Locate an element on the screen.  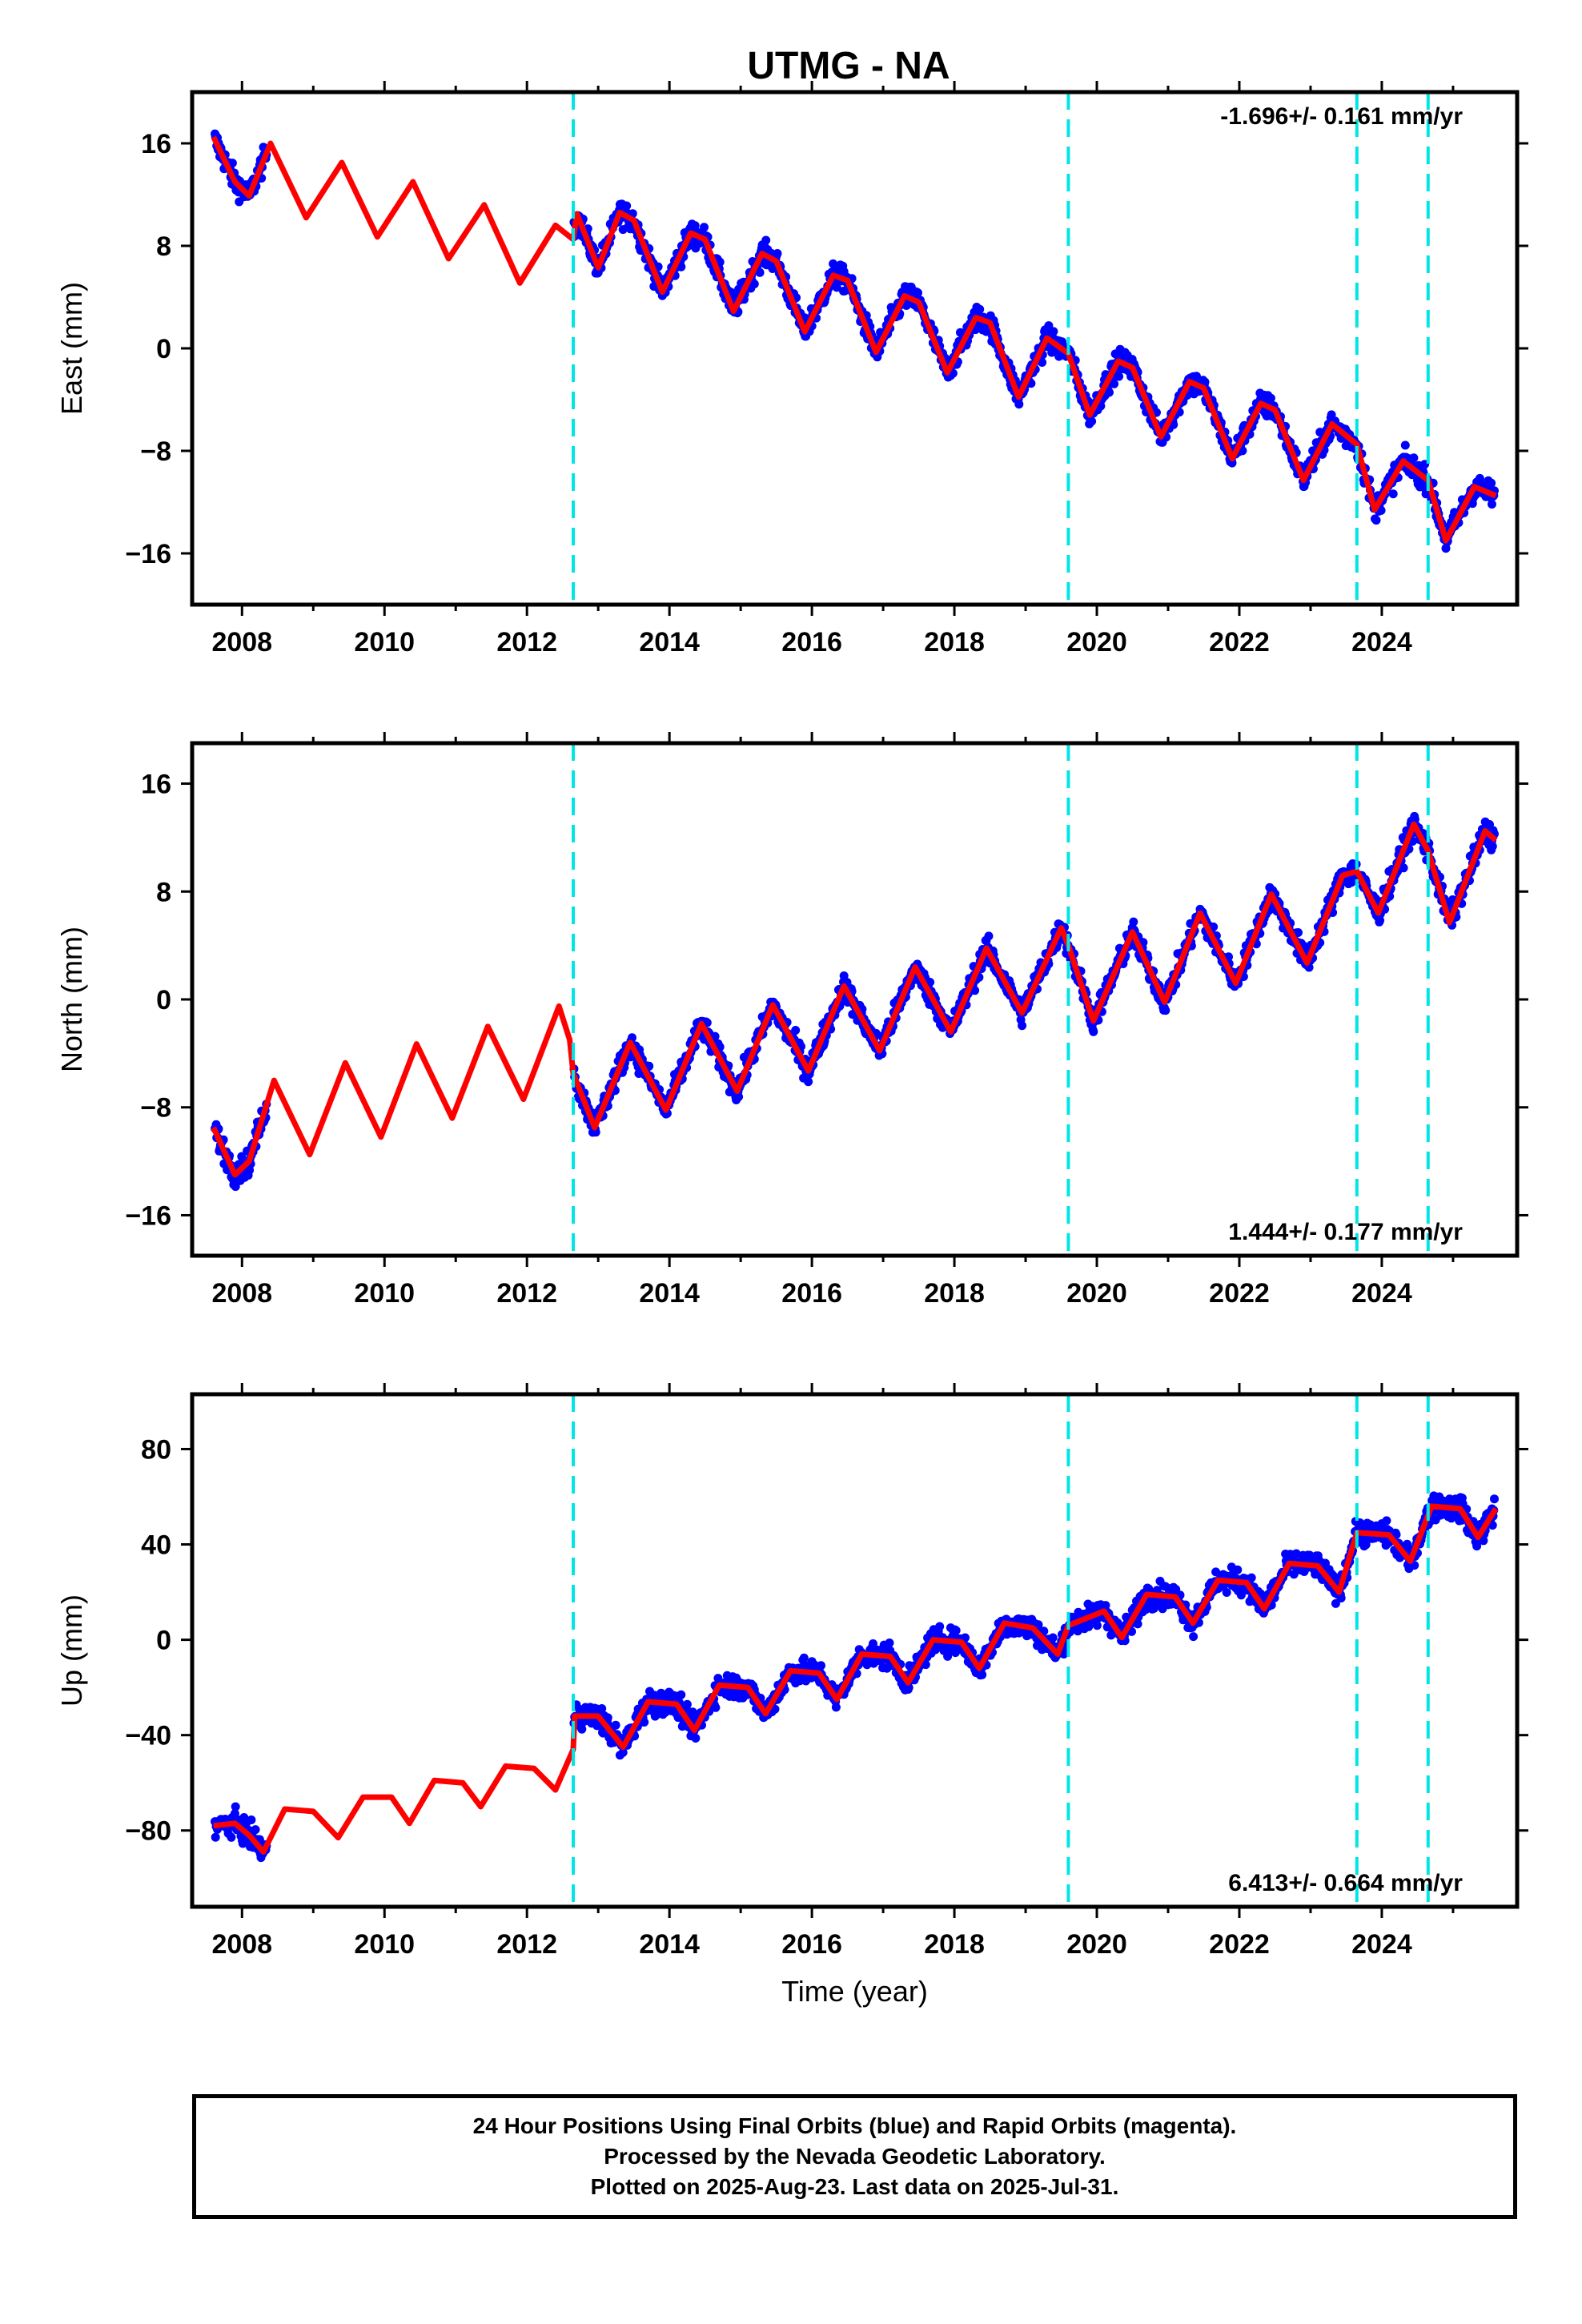
up-x-tick-label: 2014 is located at coordinates (670, 1944).